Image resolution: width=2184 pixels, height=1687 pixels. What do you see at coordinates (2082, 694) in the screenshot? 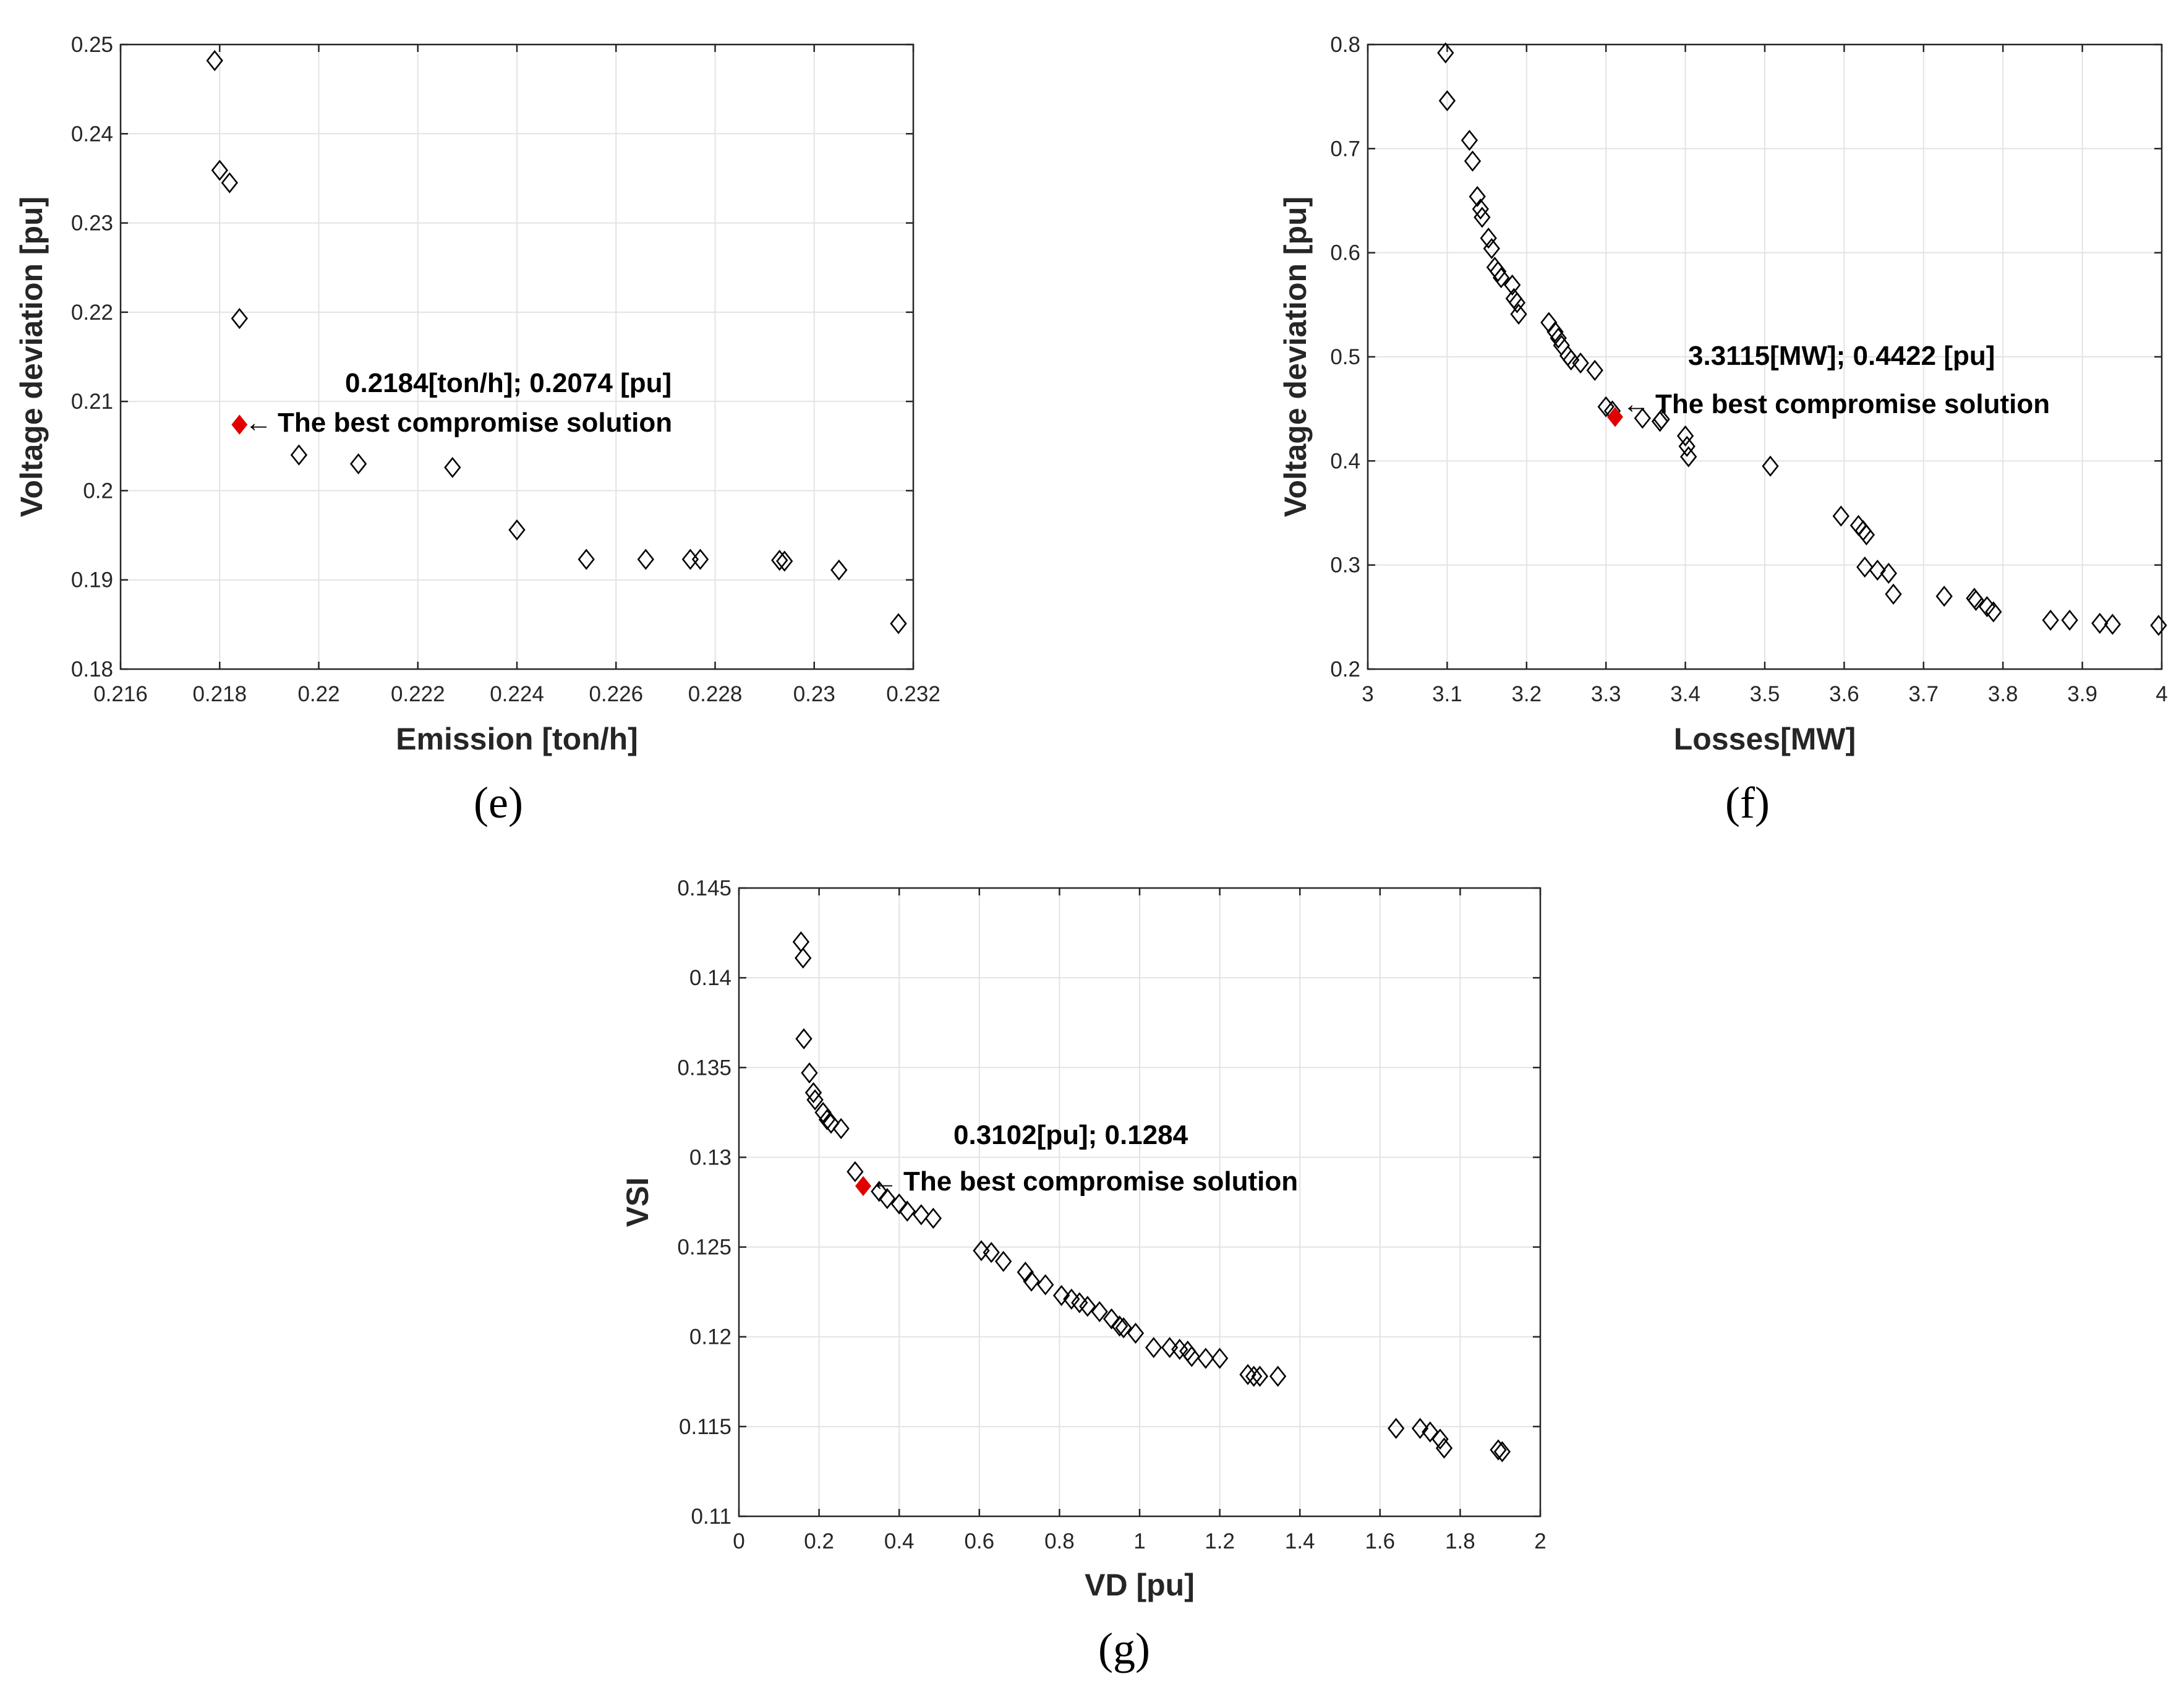
I see `panel-f-x-tick-label: 3.9` at bounding box center [2082, 694].